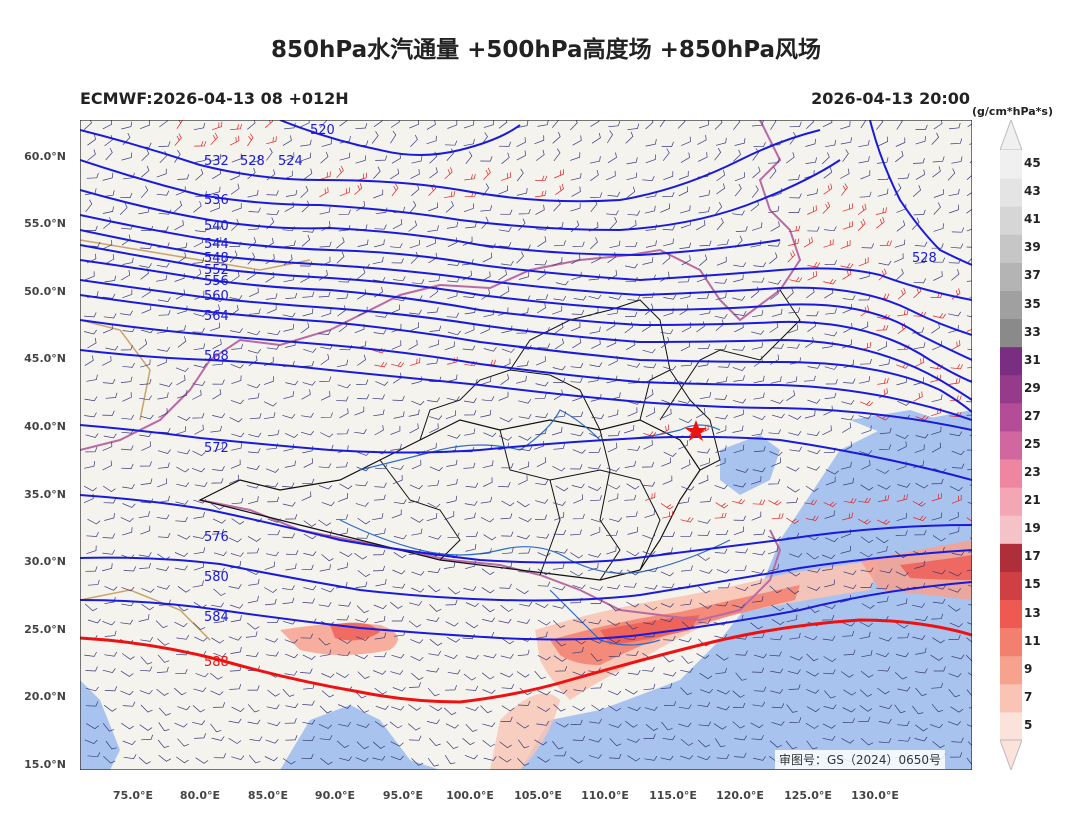  Describe the element at coordinates (860, 759) in the screenshot. I see `approval-number: 审图号：GS（2024）0650号` at that location.